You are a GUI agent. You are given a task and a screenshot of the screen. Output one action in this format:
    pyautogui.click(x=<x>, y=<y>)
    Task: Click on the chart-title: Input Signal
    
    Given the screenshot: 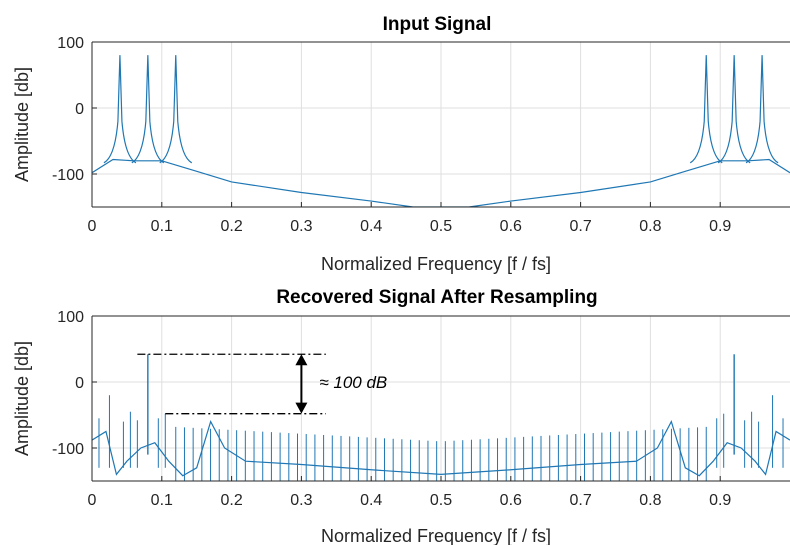 What is the action you would take?
    pyautogui.click(x=437, y=24)
    